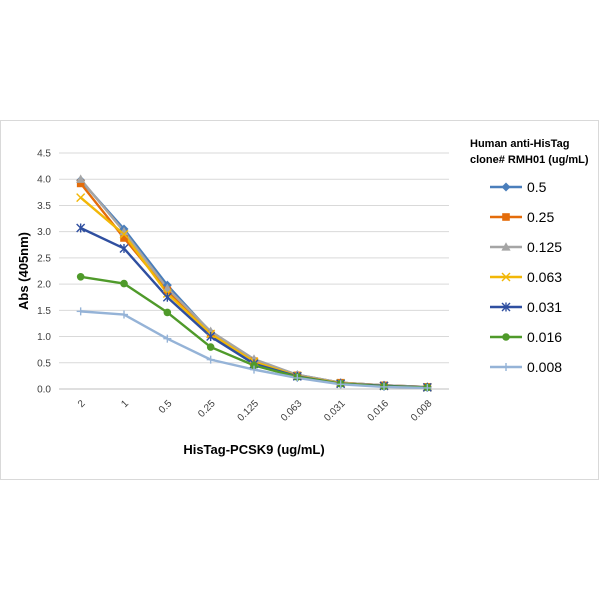 This screenshot has height=600, width=600. I want to click on legend-marker-0.063, so click(506, 277).